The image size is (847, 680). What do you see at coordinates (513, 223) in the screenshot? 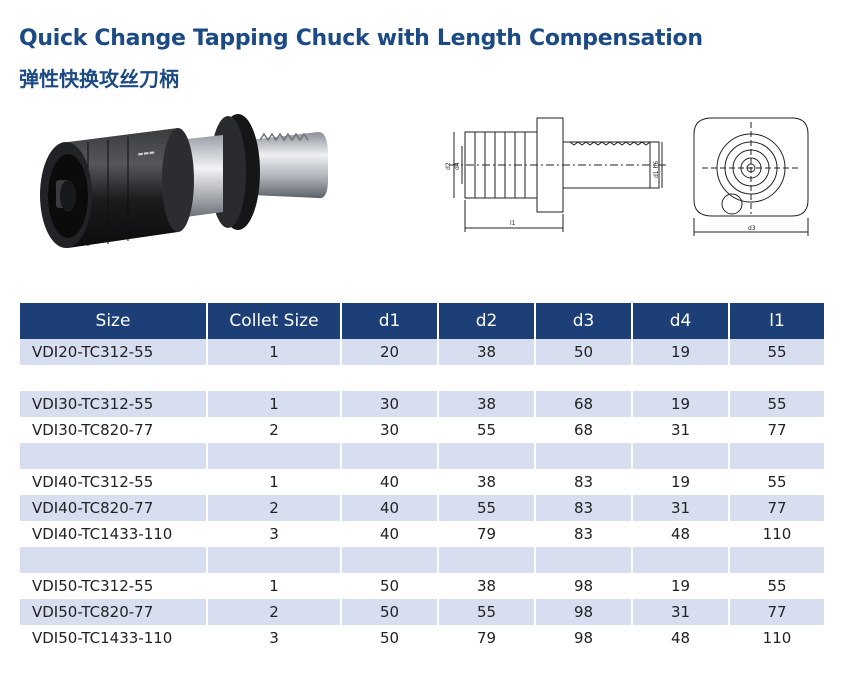
I see `dim-label-l1: l1` at bounding box center [513, 223].